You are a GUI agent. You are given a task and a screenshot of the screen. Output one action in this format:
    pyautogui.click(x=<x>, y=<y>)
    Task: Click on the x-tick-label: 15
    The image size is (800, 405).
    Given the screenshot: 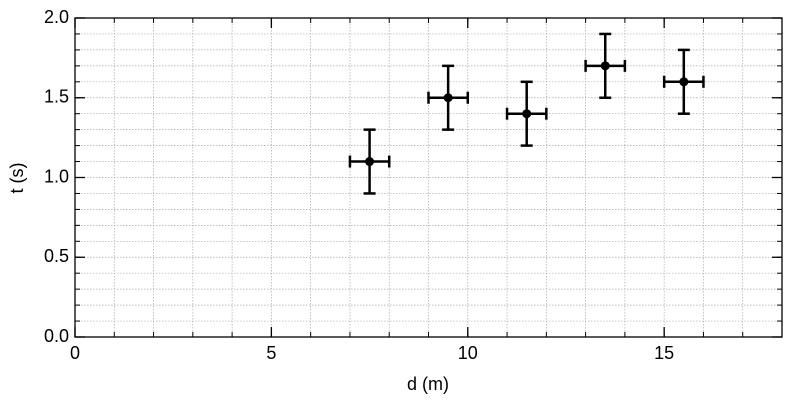 What is the action you would take?
    pyautogui.click(x=664, y=353)
    